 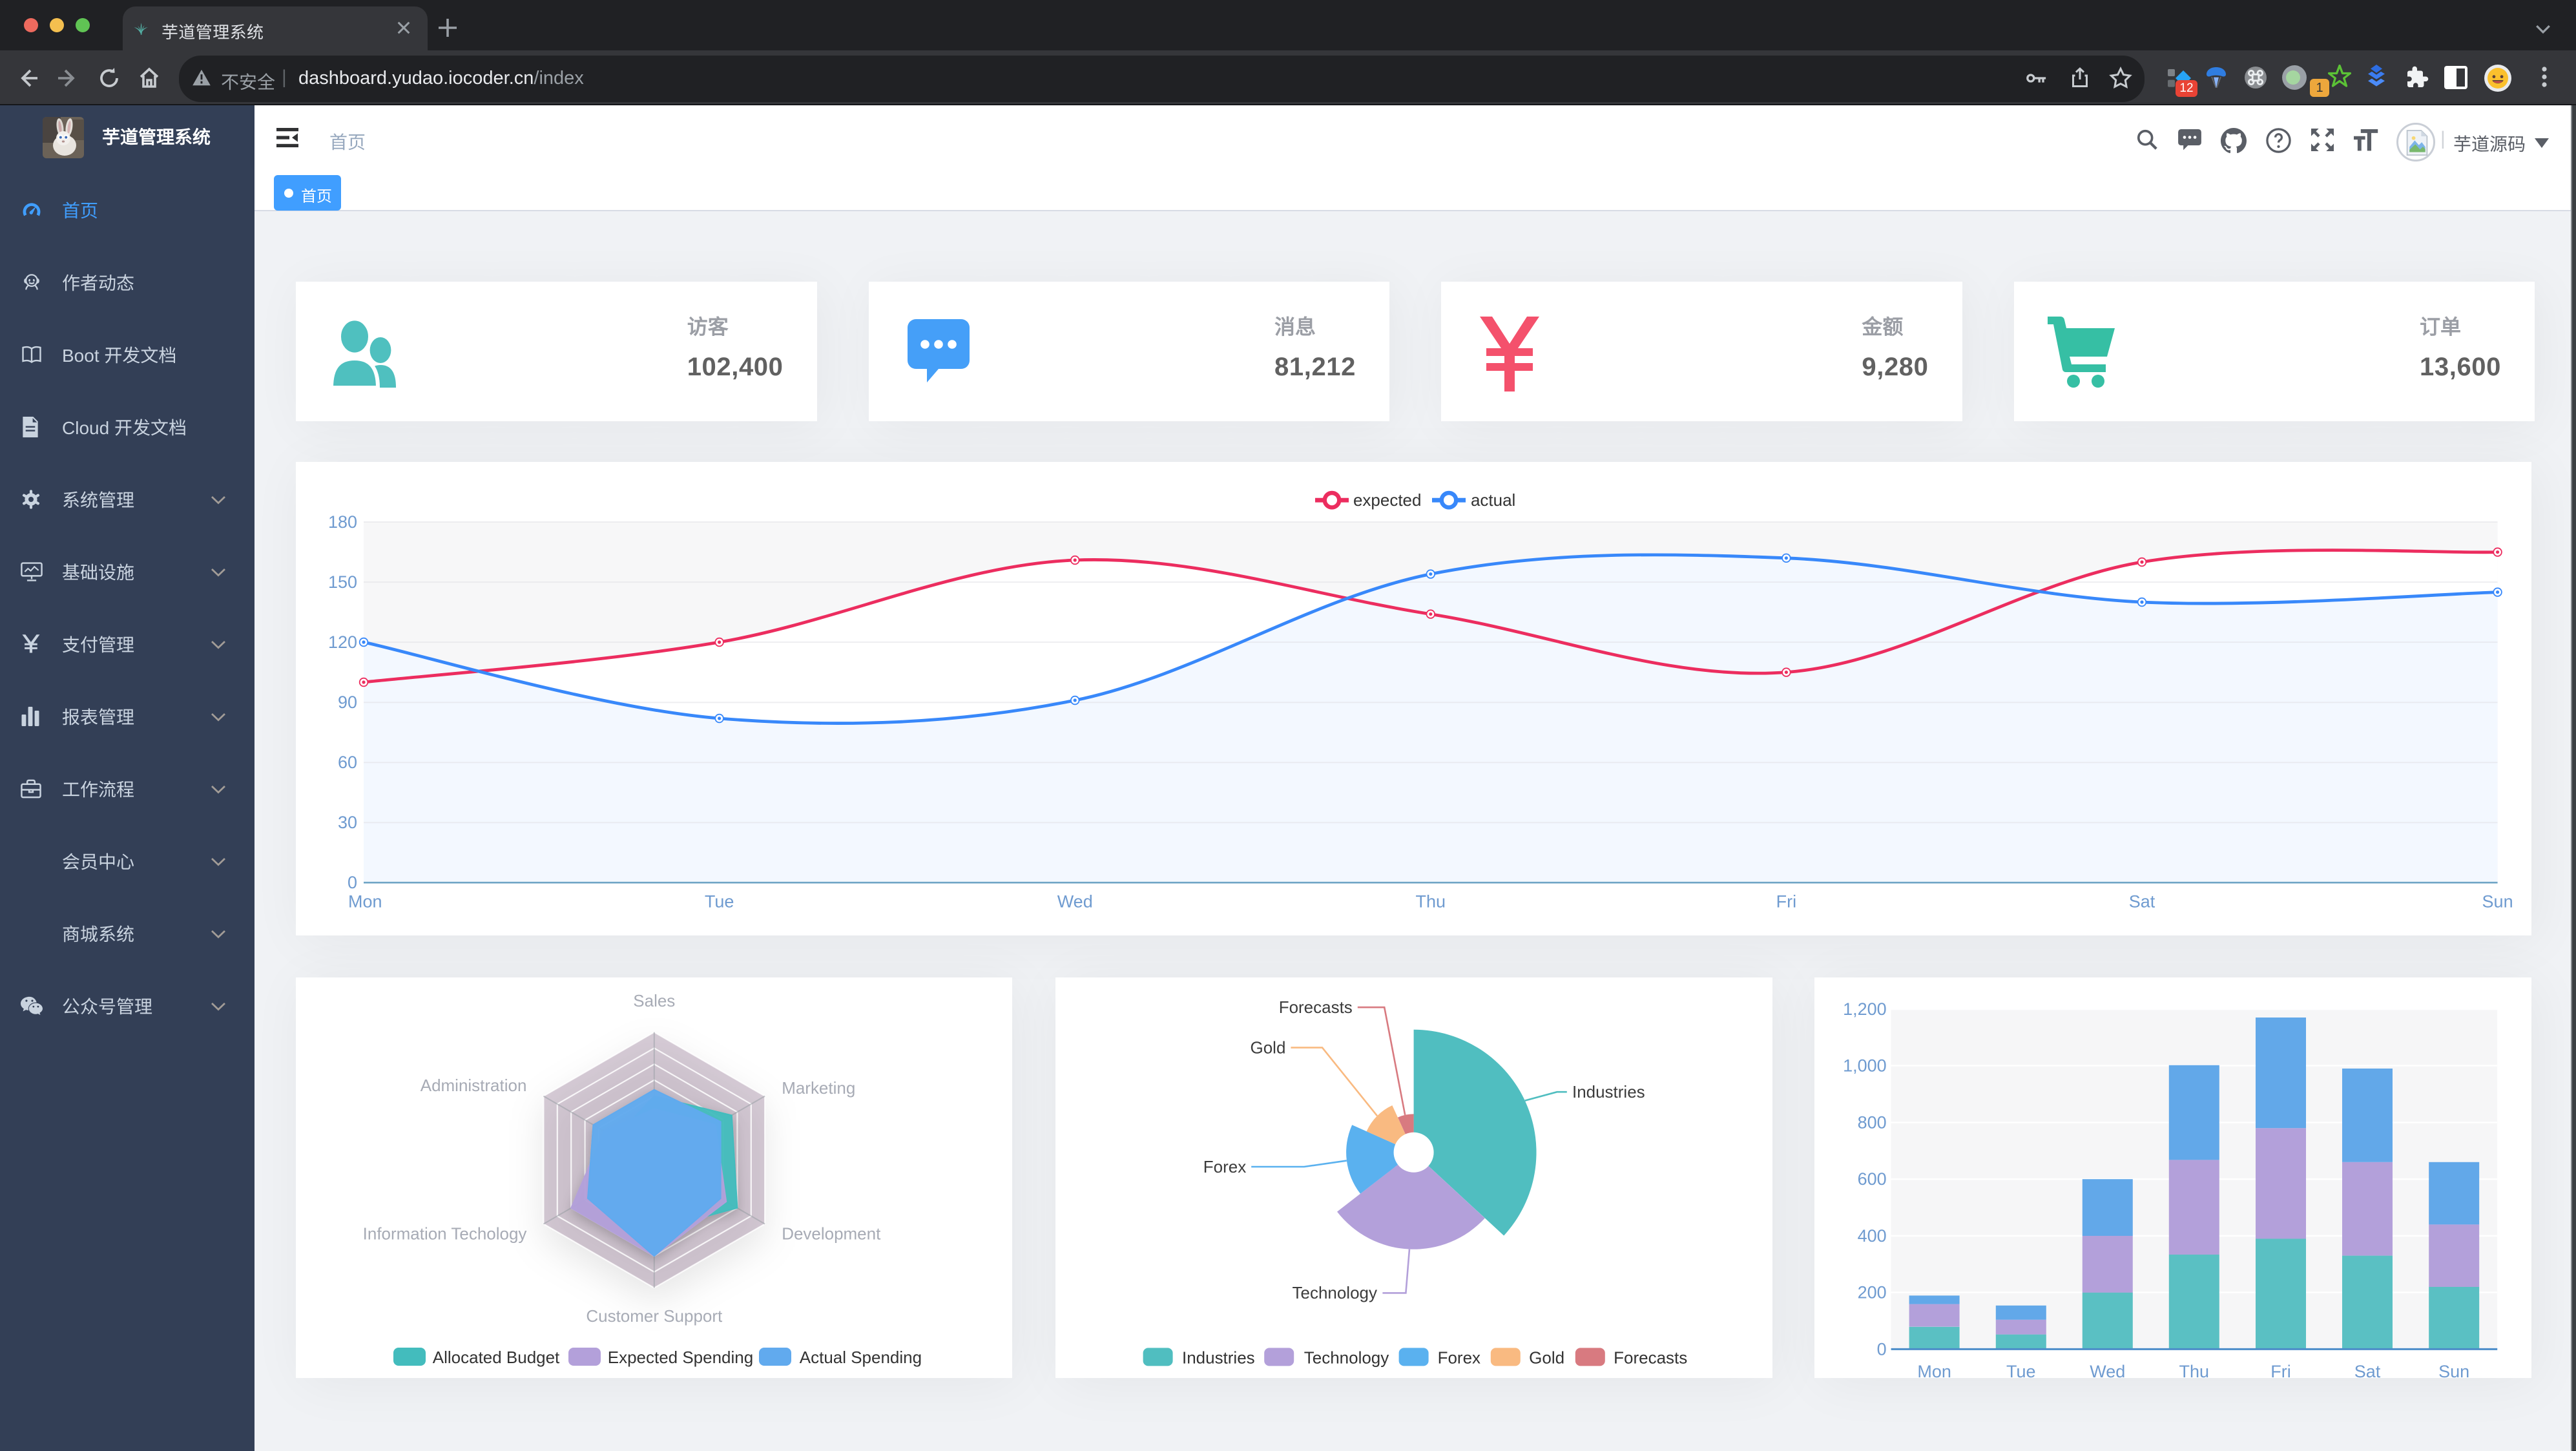 I want to click on svg-text: 1,200, so click(x=1865, y=1009).